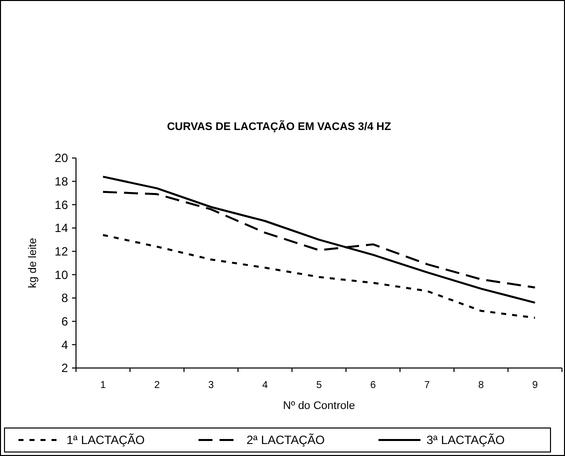 The height and width of the screenshot is (456, 565). What do you see at coordinates (211, 385) in the screenshot?
I see `x-tick-label: 3` at bounding box center [211, 385].